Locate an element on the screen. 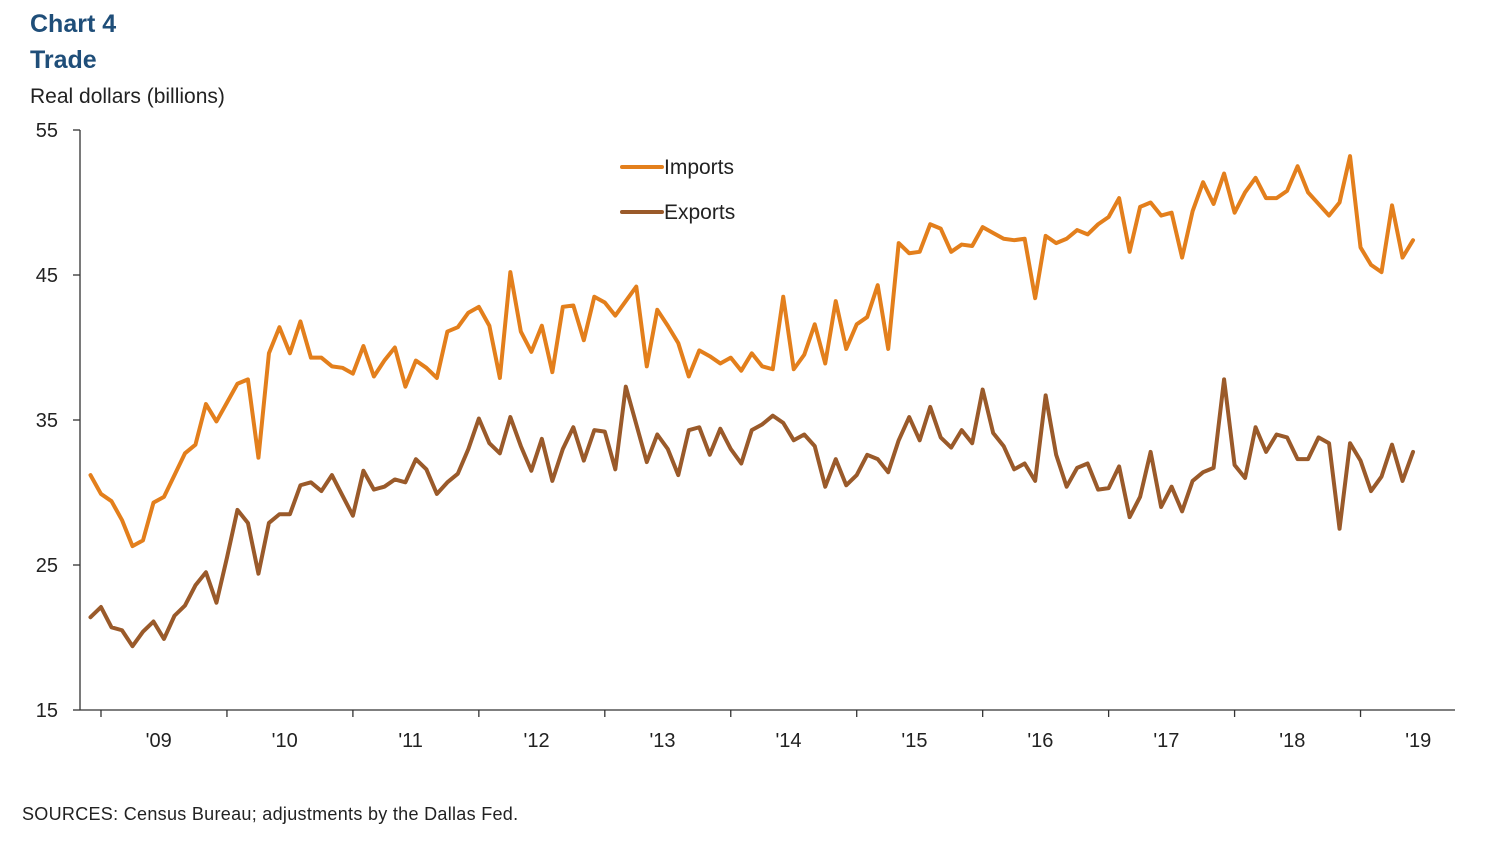 This screenshot has width=1493, height=845. y-axis-unit-label: Real dollars (billions) is located at coordinates (127, 96).